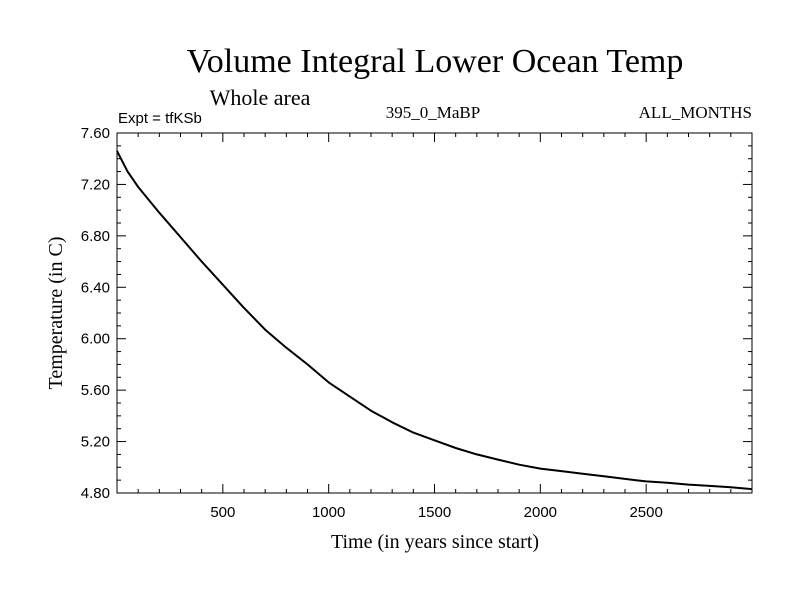  I want to click on y-tick-label: 7.20, so click(95, 184).